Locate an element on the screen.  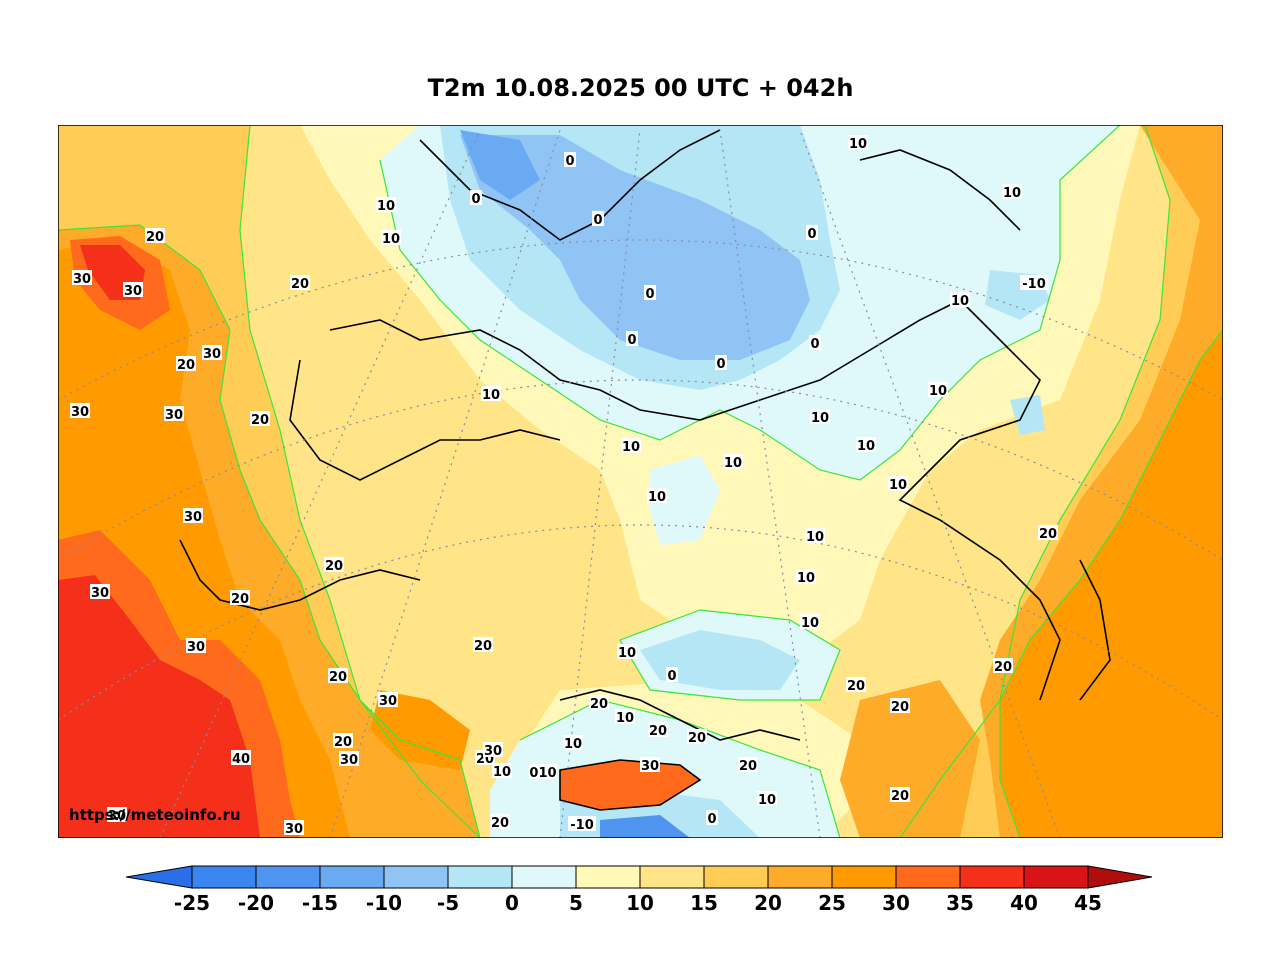
band-0-5-mtn is located at coordinates (720, 660).